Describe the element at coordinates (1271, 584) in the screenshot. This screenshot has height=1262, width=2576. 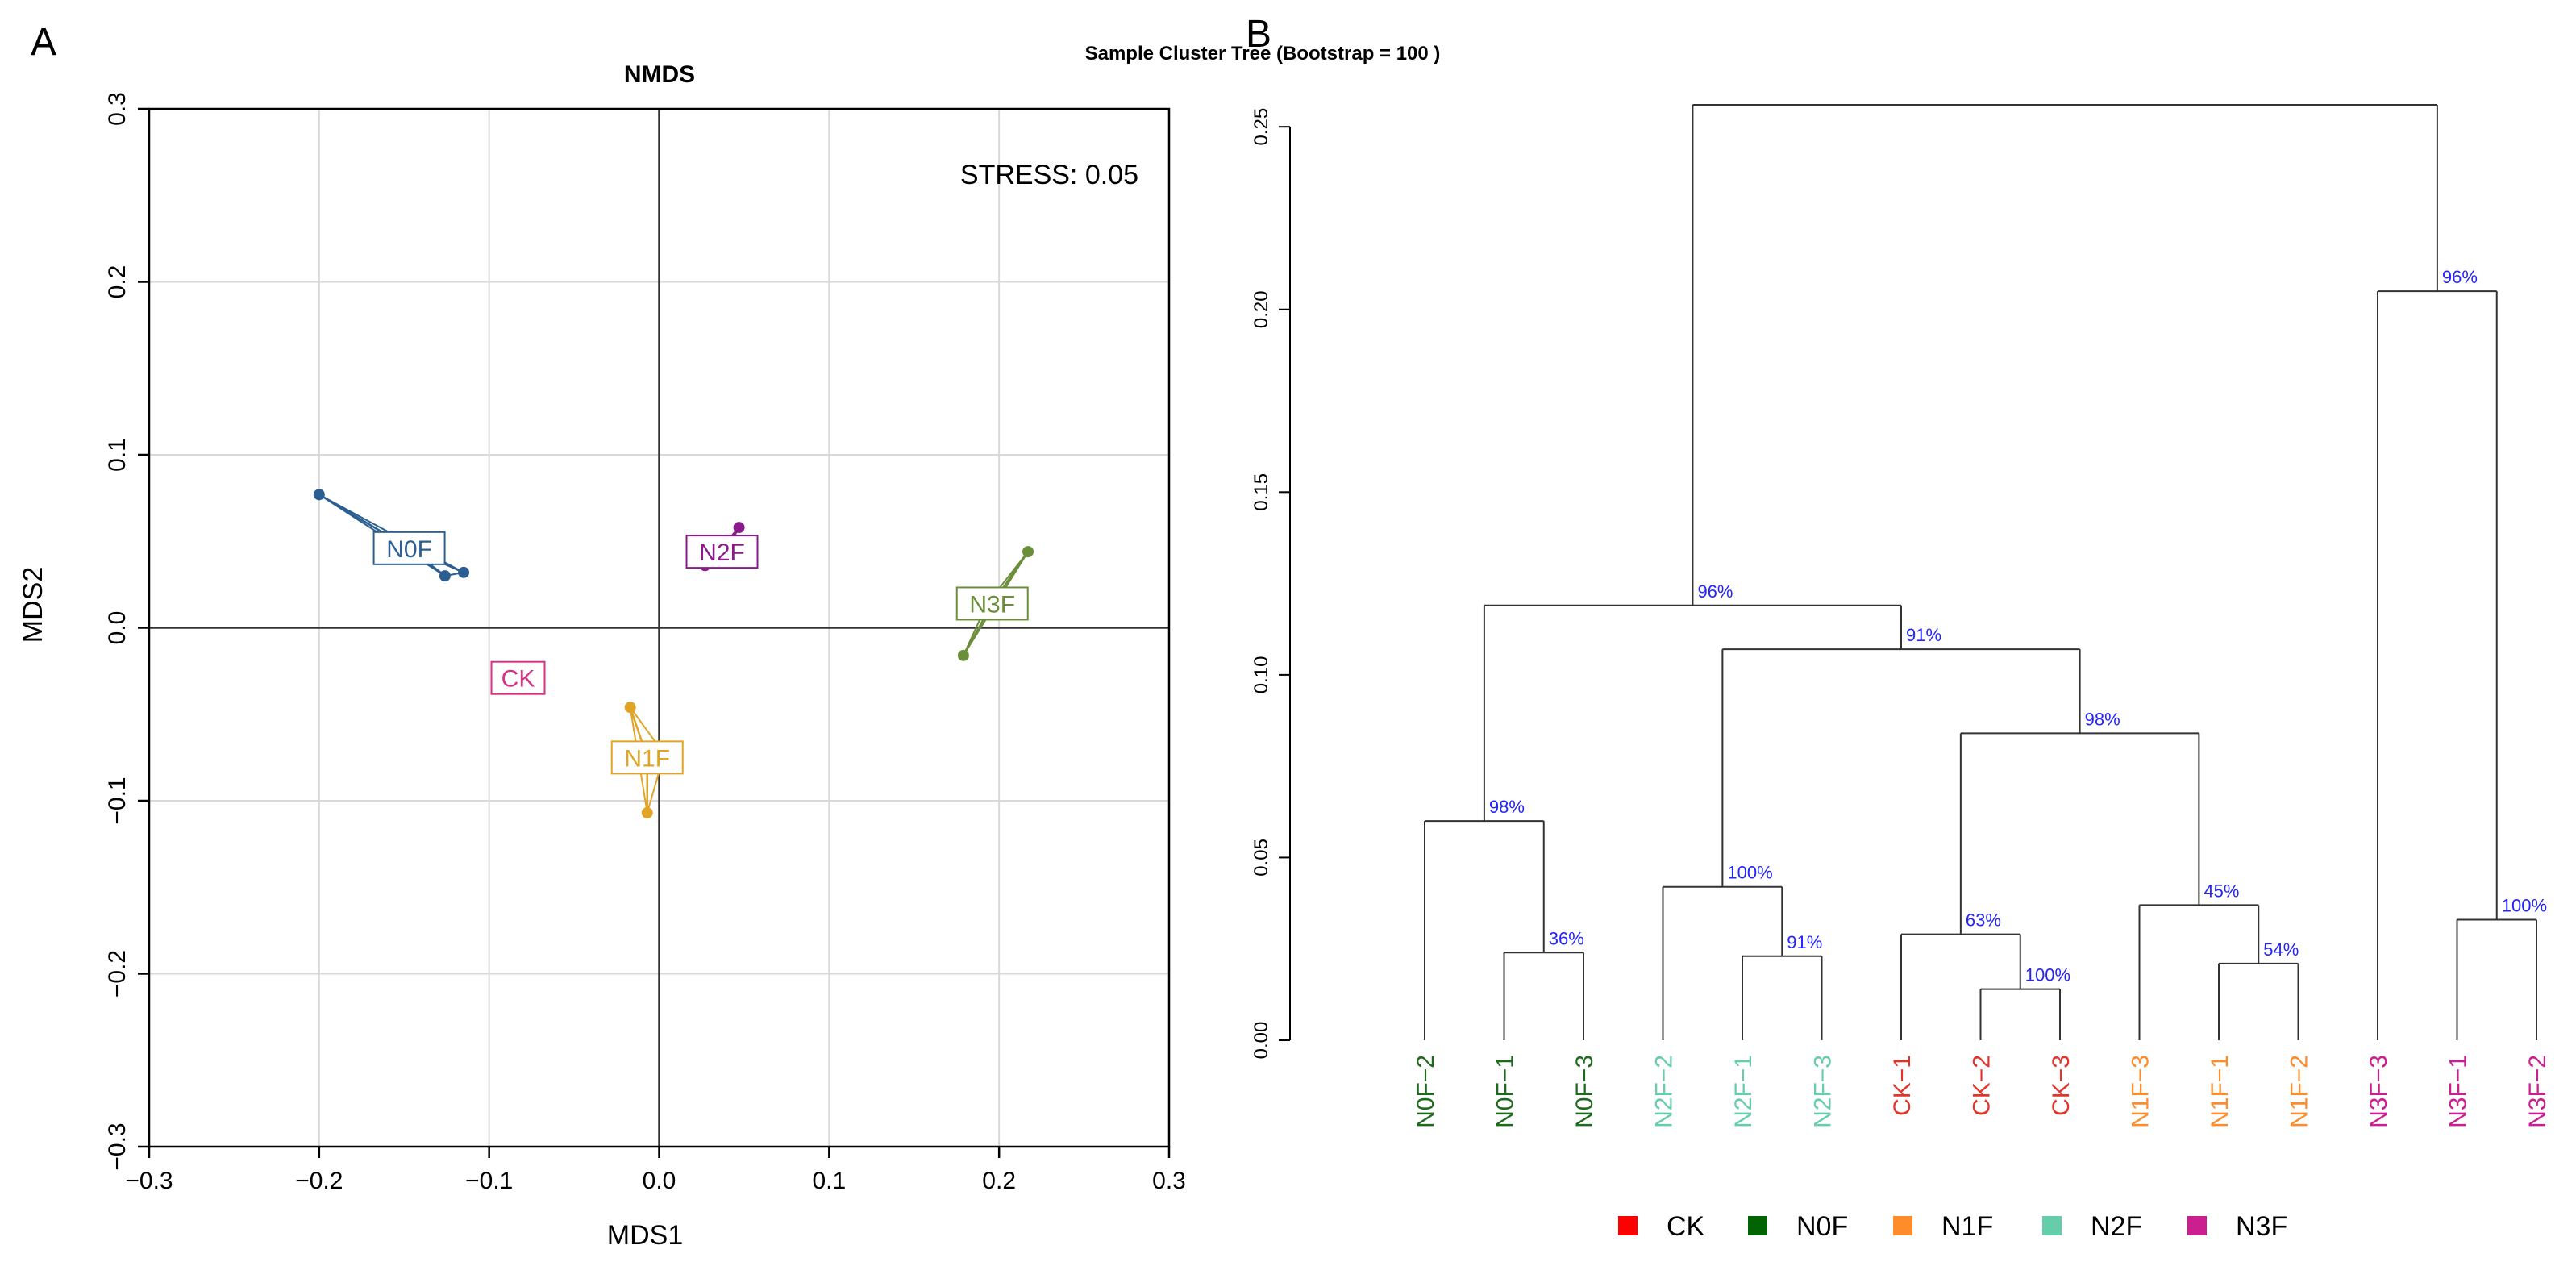
I see `dendrogram-y-axis: 0.00 0.05 0.10 0.15 0.20 0.25` at that location.